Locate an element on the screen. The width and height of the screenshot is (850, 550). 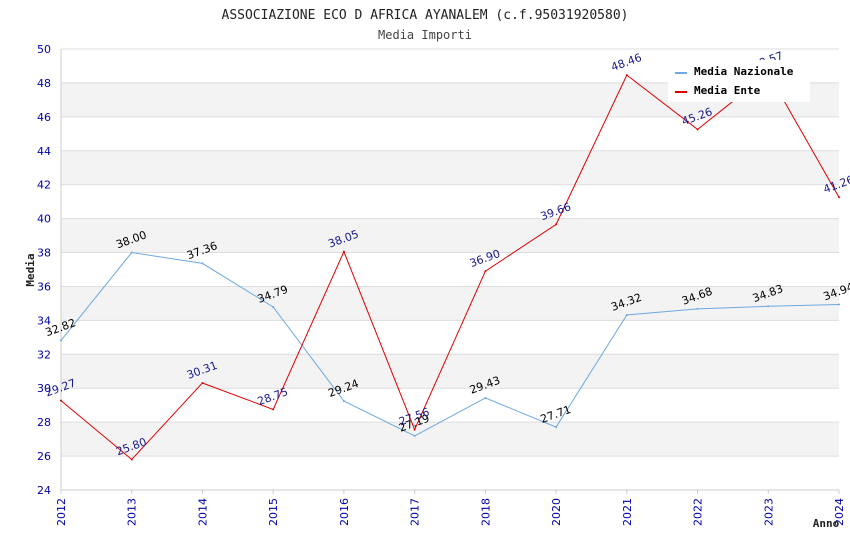
x-tick-label: 2015 is located at coordinates (273, 512).